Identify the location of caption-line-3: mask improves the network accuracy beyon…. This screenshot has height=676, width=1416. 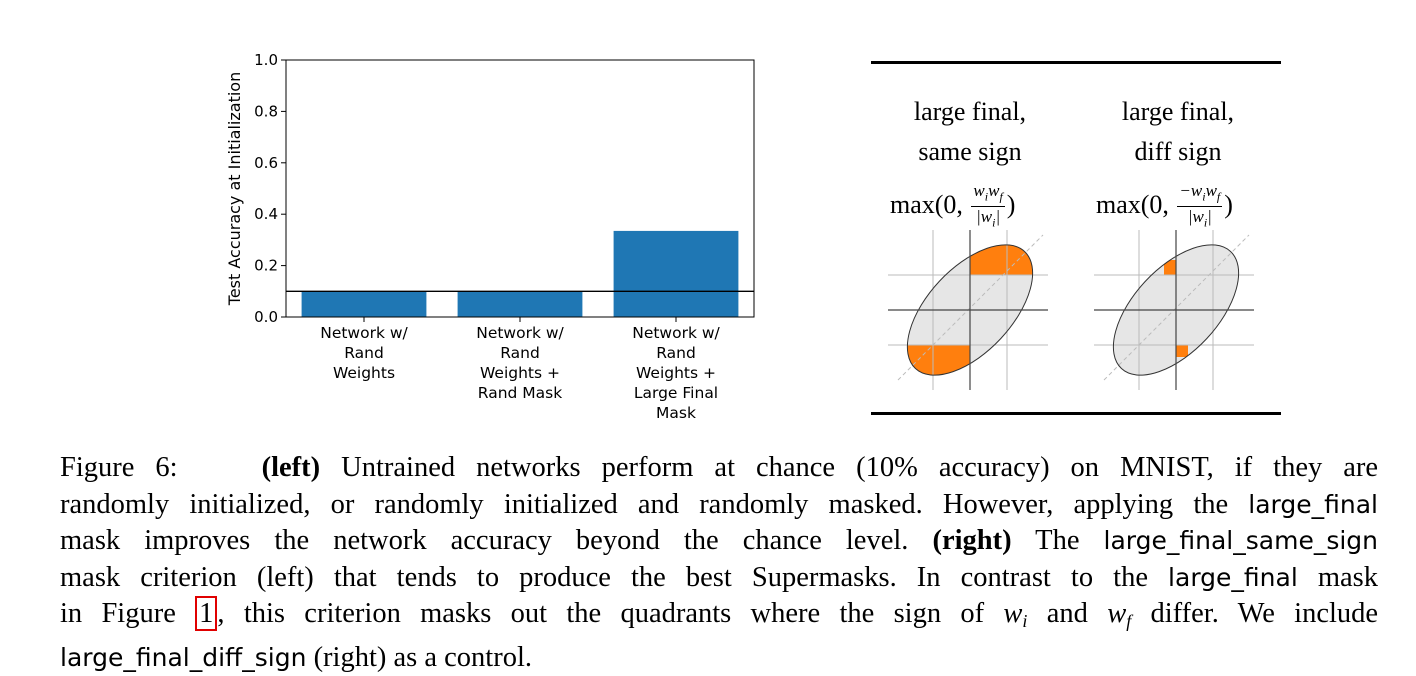
(719, 541).